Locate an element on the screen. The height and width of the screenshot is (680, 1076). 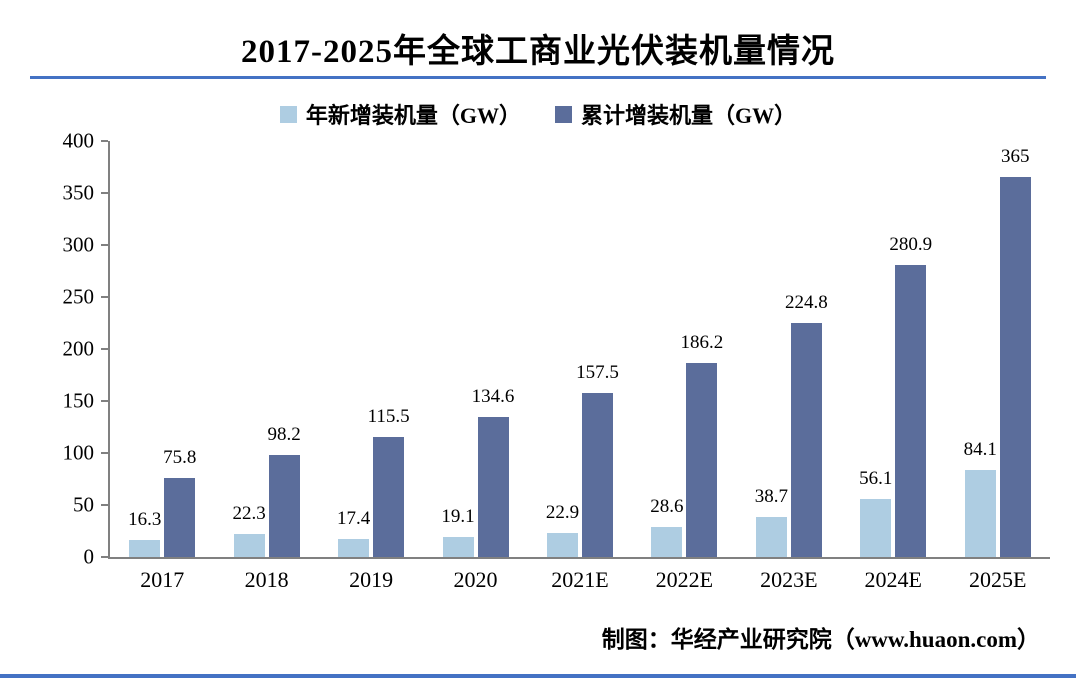
x-axis-line is located at coordinates (579, 558).